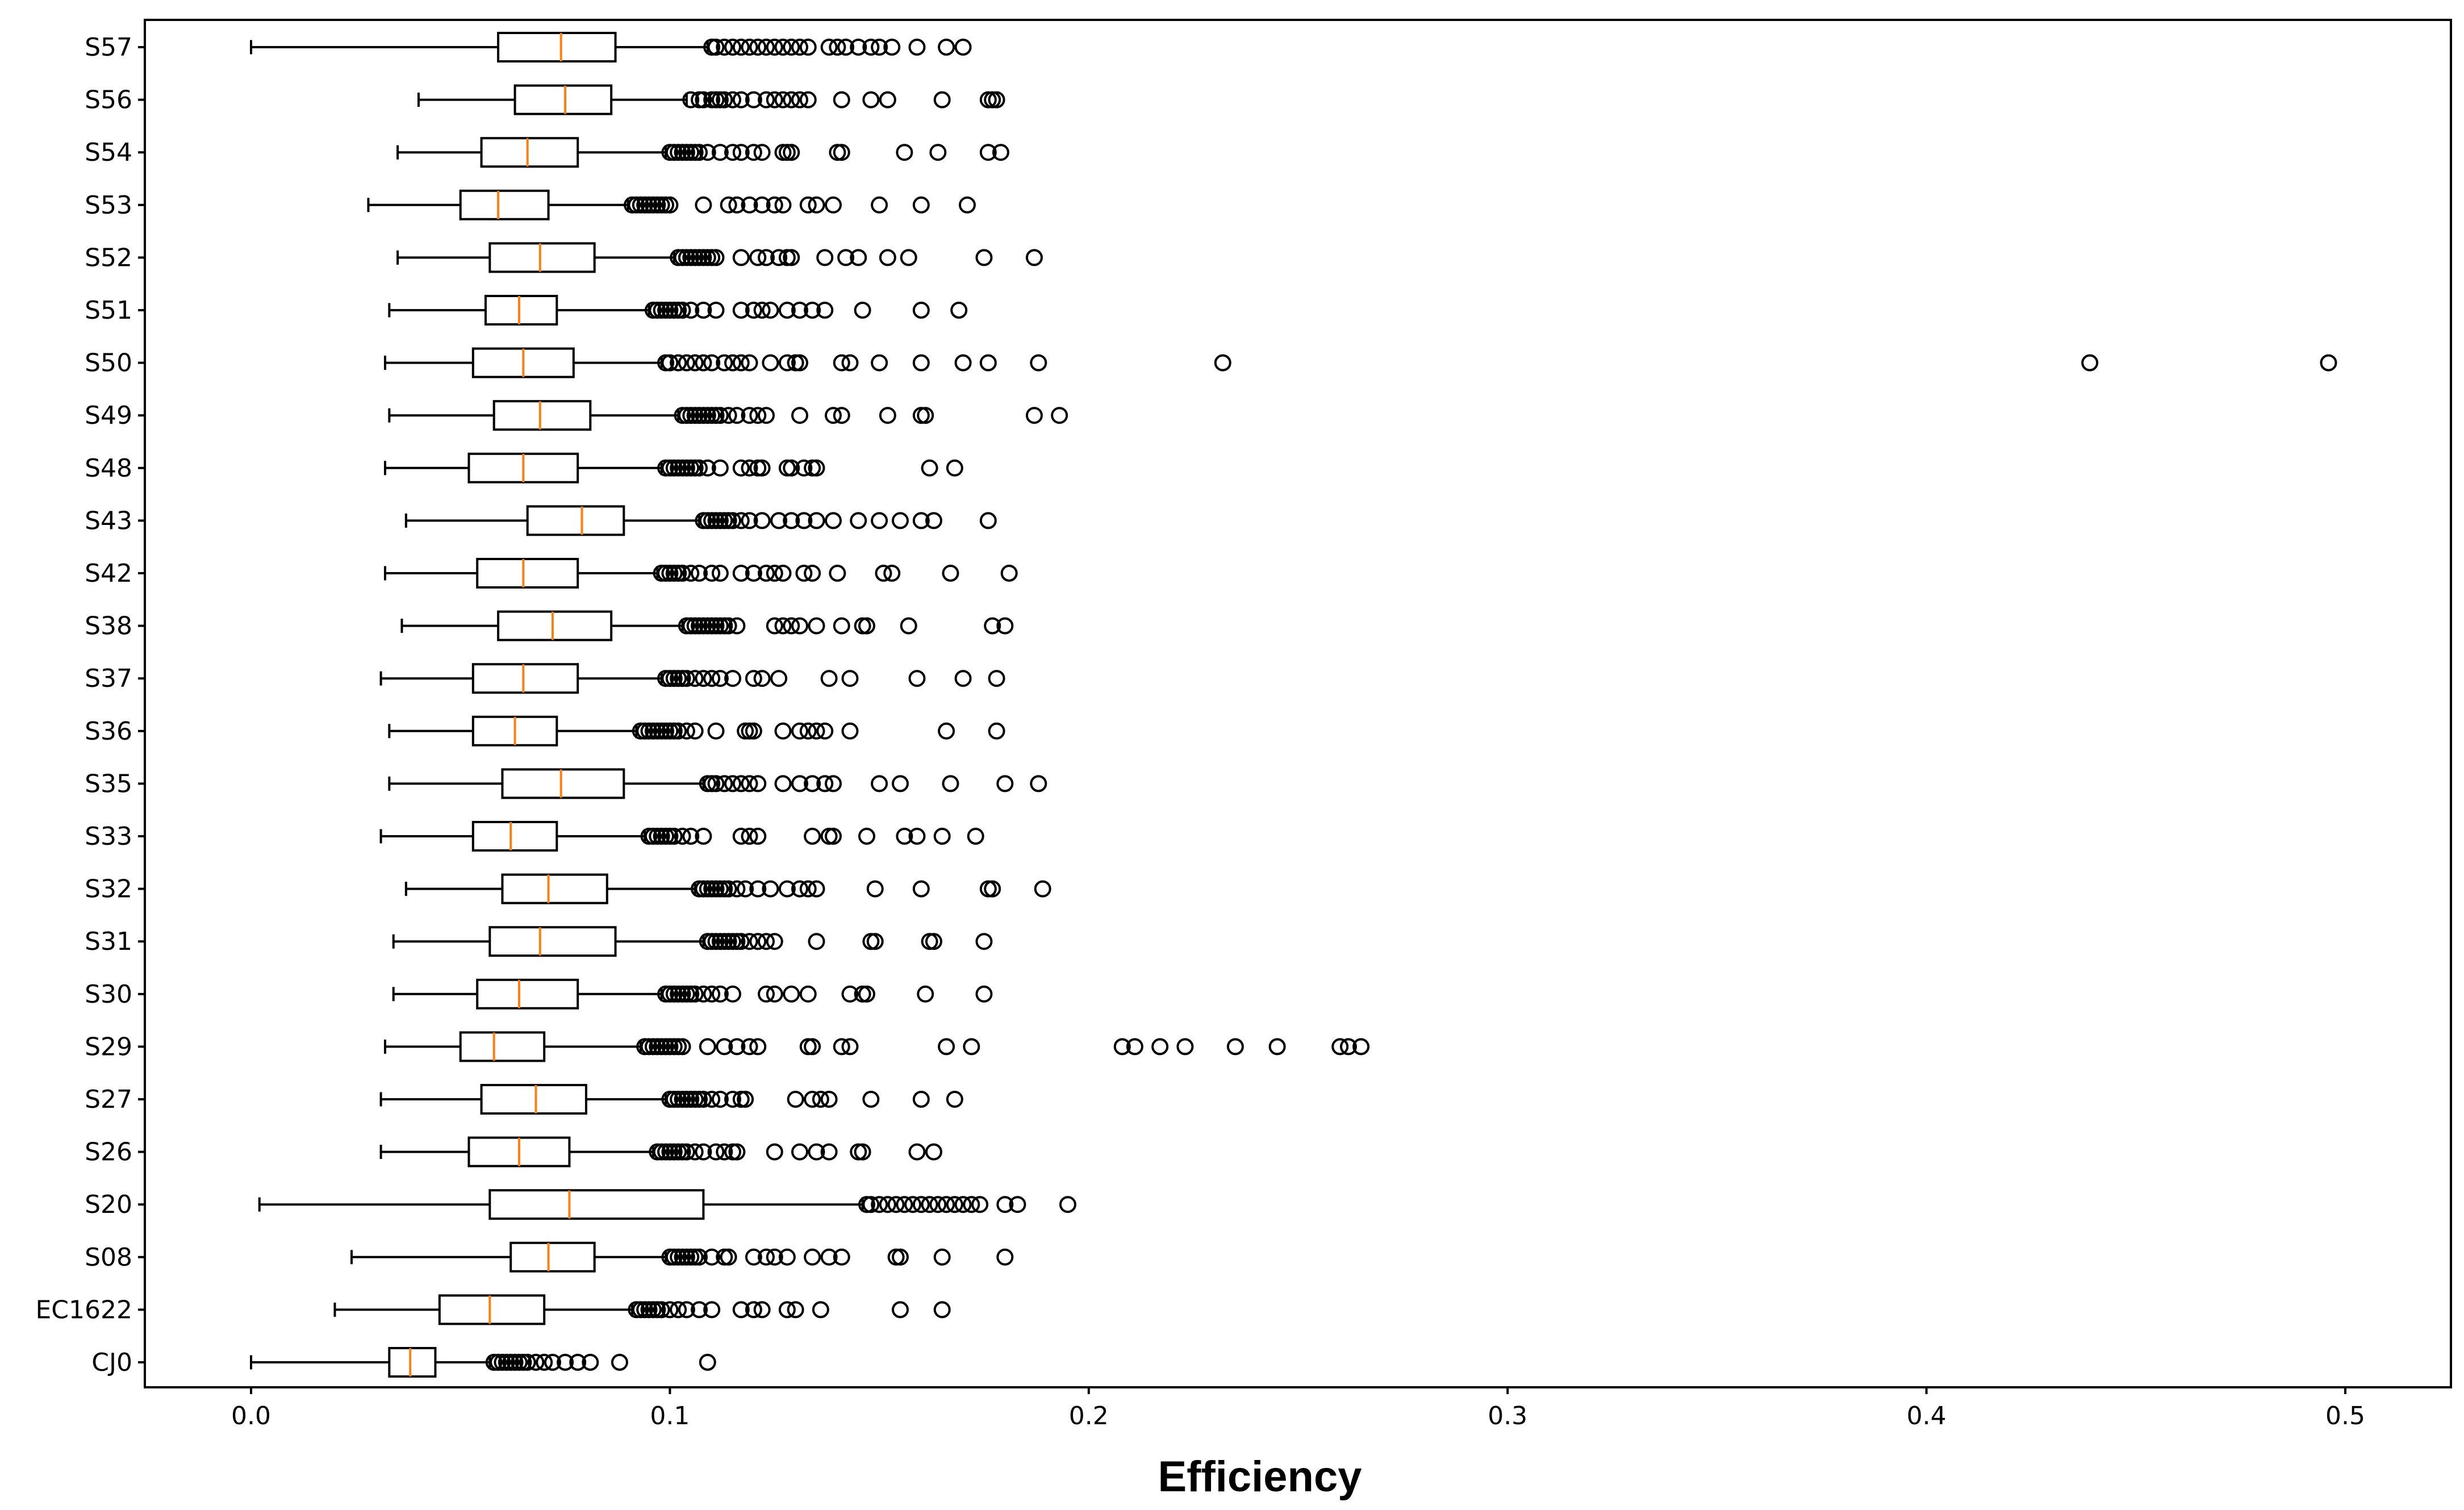  I want to click on y-tick-label: S08, so click(108, 1257).